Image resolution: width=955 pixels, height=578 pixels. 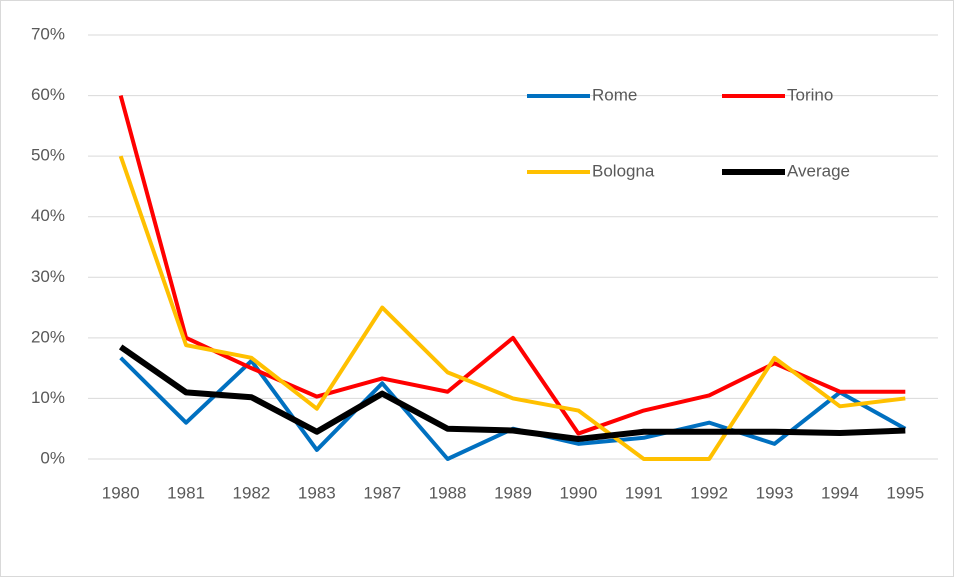 What do you see at coordinates (810, 94) in the screenshot?
I see `legend-label: Torino` at bounding box center [810, 94].